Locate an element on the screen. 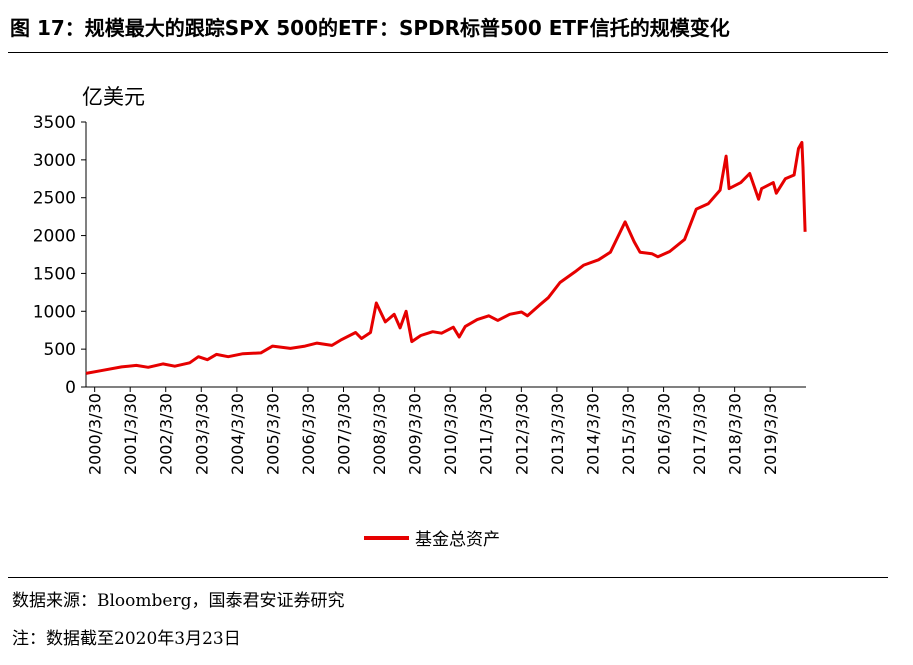 Image resolution: width=913 pixels, height=665 pixels. date-note: 注：数据截至2020年3月23日 is located at coordinates (126, 639).